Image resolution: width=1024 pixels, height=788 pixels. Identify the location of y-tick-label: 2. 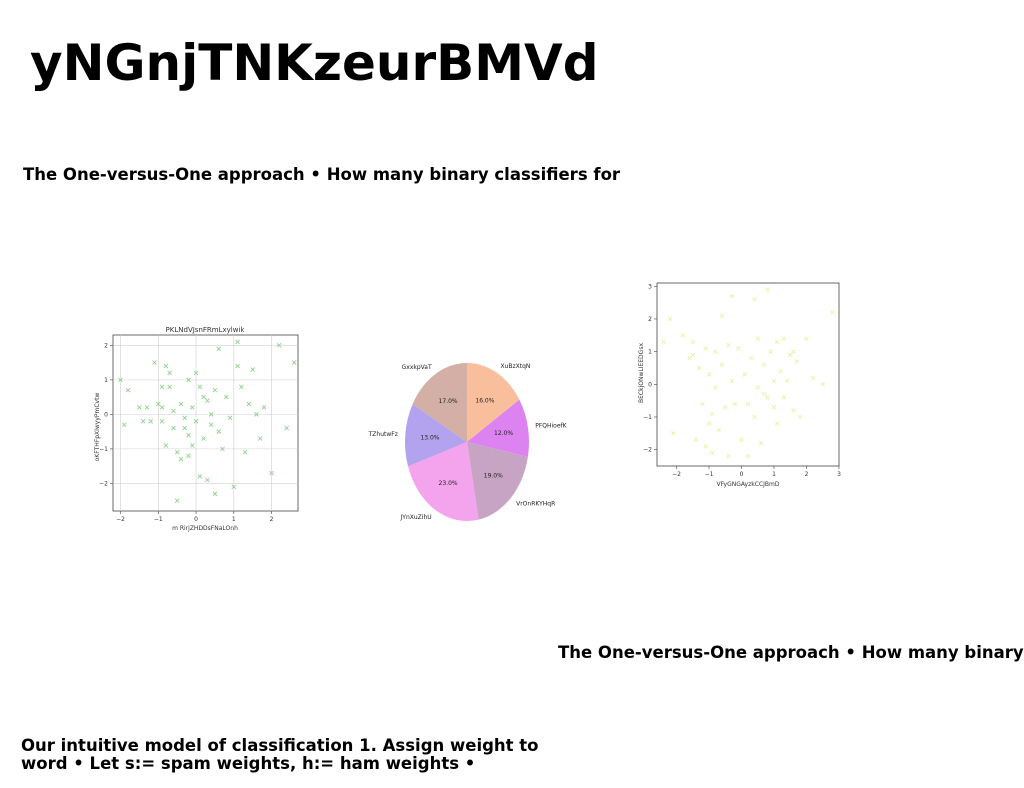
(106, 345).